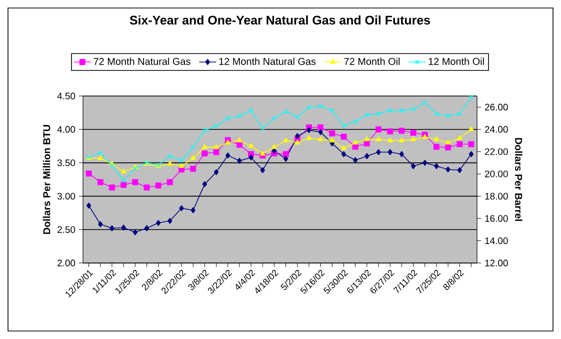 The height and width of the screenshot is (339, 561). What do you see at coordinates (518, 179) in the screenshot?
I see `y2-axis-title: Dollars Per Barrel` at bounding box center [518, 179].